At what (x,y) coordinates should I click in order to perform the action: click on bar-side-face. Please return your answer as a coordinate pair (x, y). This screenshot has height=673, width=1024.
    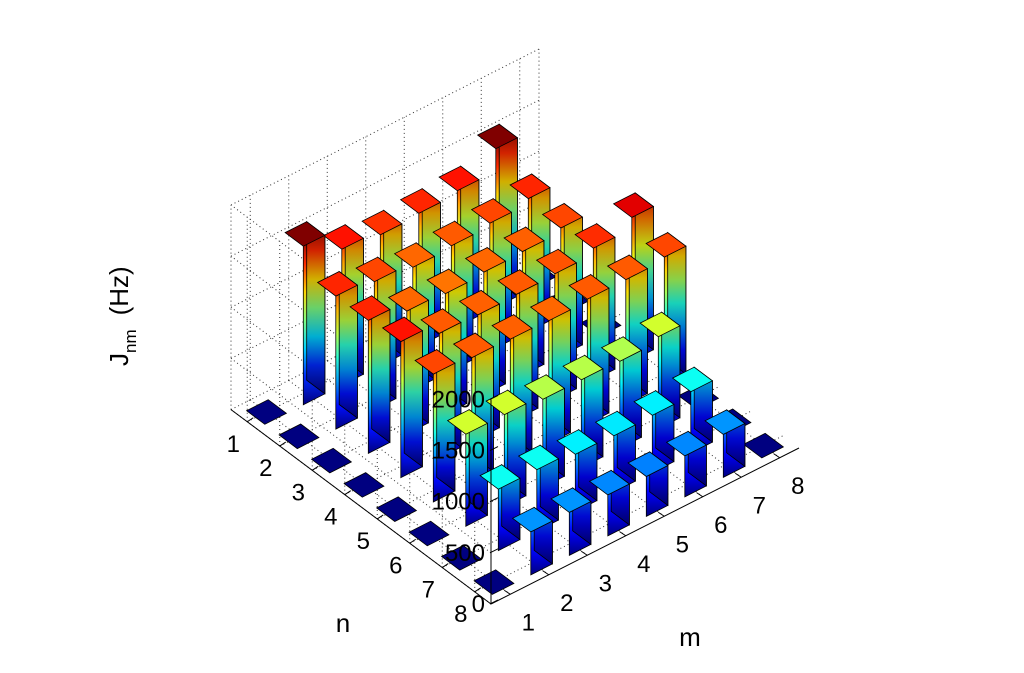
    Looking at the image, I should click on (413, 392).